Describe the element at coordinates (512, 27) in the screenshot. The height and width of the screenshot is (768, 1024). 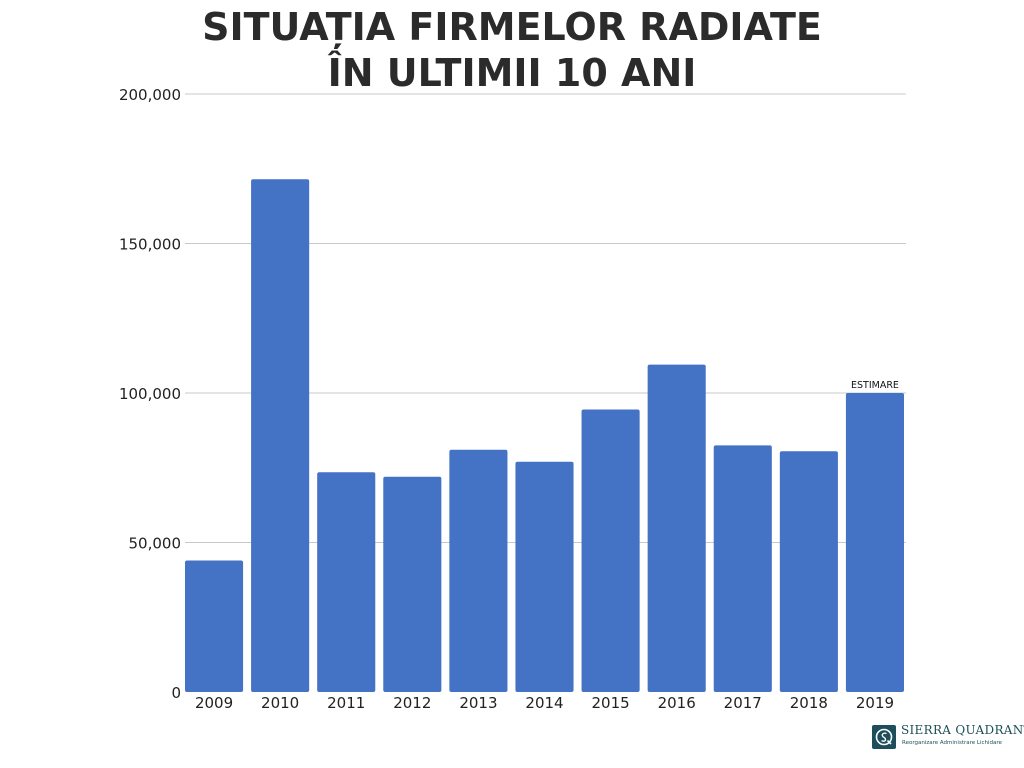
I see `chart-title-line-1: SITUAȚIA FIRMELOR RADIATE` at that location.